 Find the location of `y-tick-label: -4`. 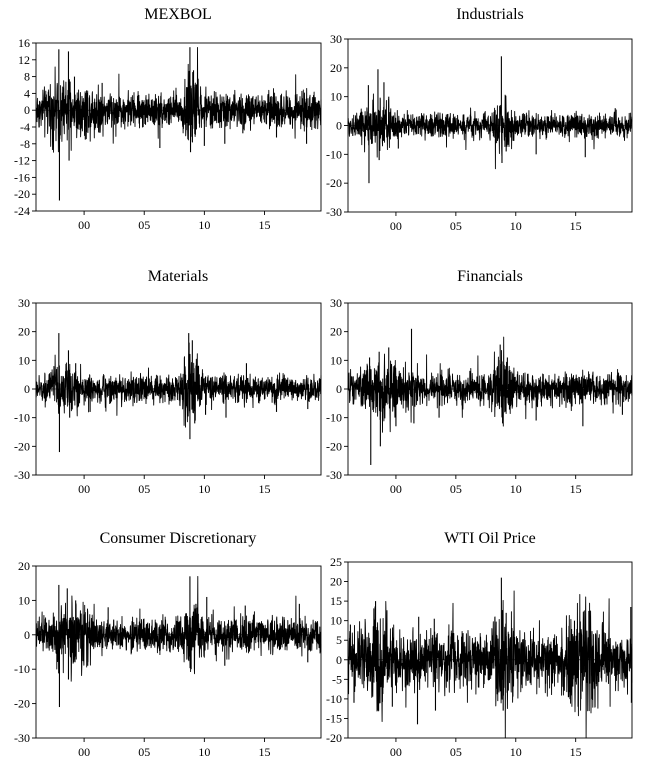

y-tick-label: -4 is located at coordinates (25, 127).